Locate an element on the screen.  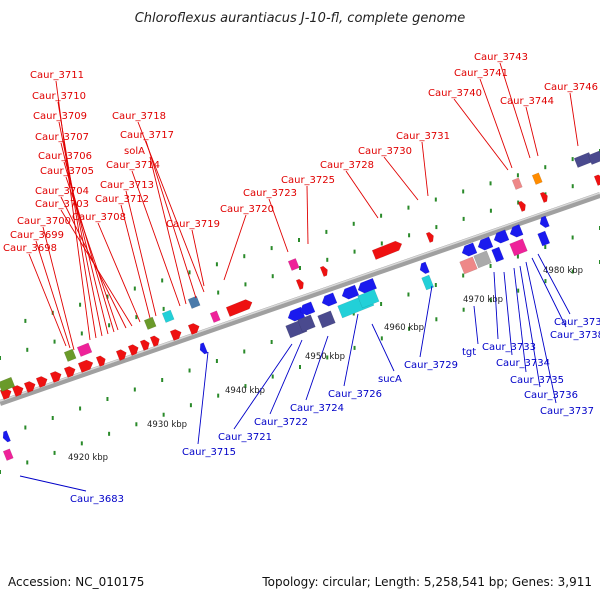
gene-label-top: Caur_3725 is located at coordinates (308, 180).